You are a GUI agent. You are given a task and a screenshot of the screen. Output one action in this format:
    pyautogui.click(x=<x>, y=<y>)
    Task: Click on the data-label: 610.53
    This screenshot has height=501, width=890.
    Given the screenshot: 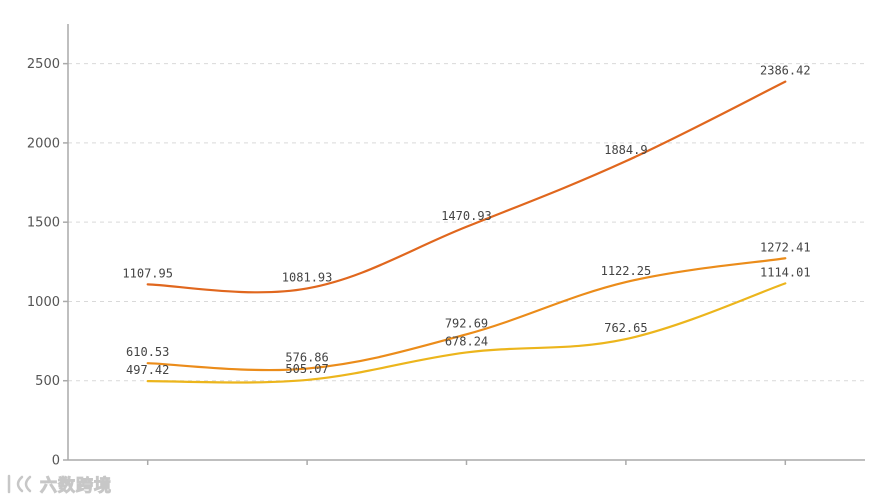 What is the action you would take?
    pyautogui.click(x=147, y=352)
    